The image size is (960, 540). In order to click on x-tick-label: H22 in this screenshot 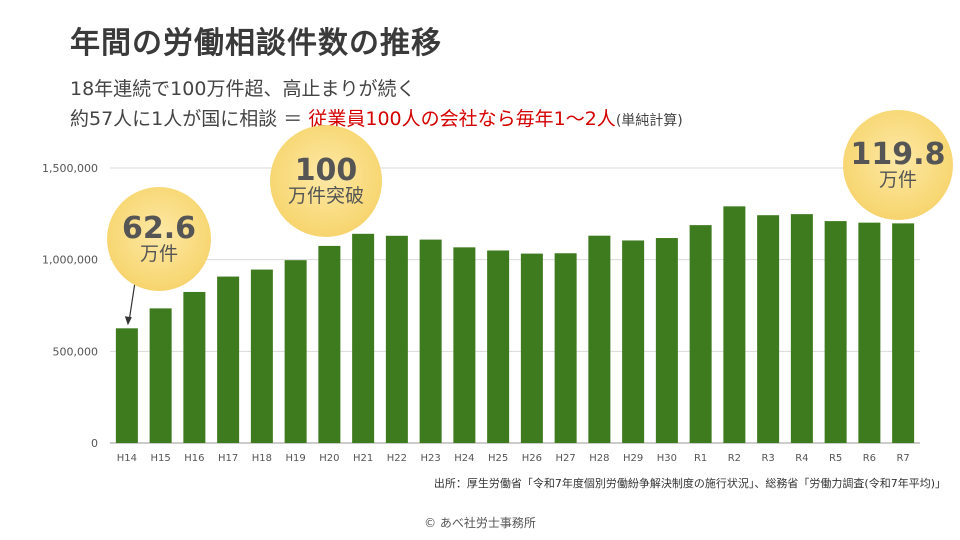, I will do `click(397, 458)`.